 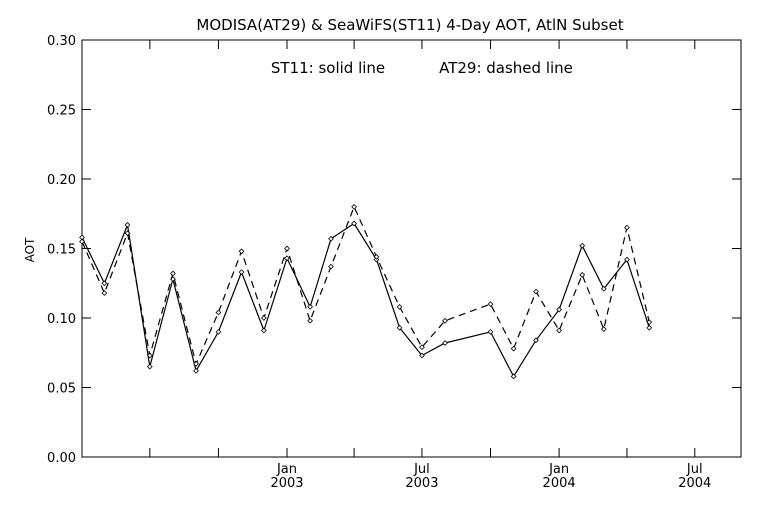 What do you see at coordinates (61, 180) in the screenshot?
I see `y-tick-label: 0.20` at bounding box center [61, 180].